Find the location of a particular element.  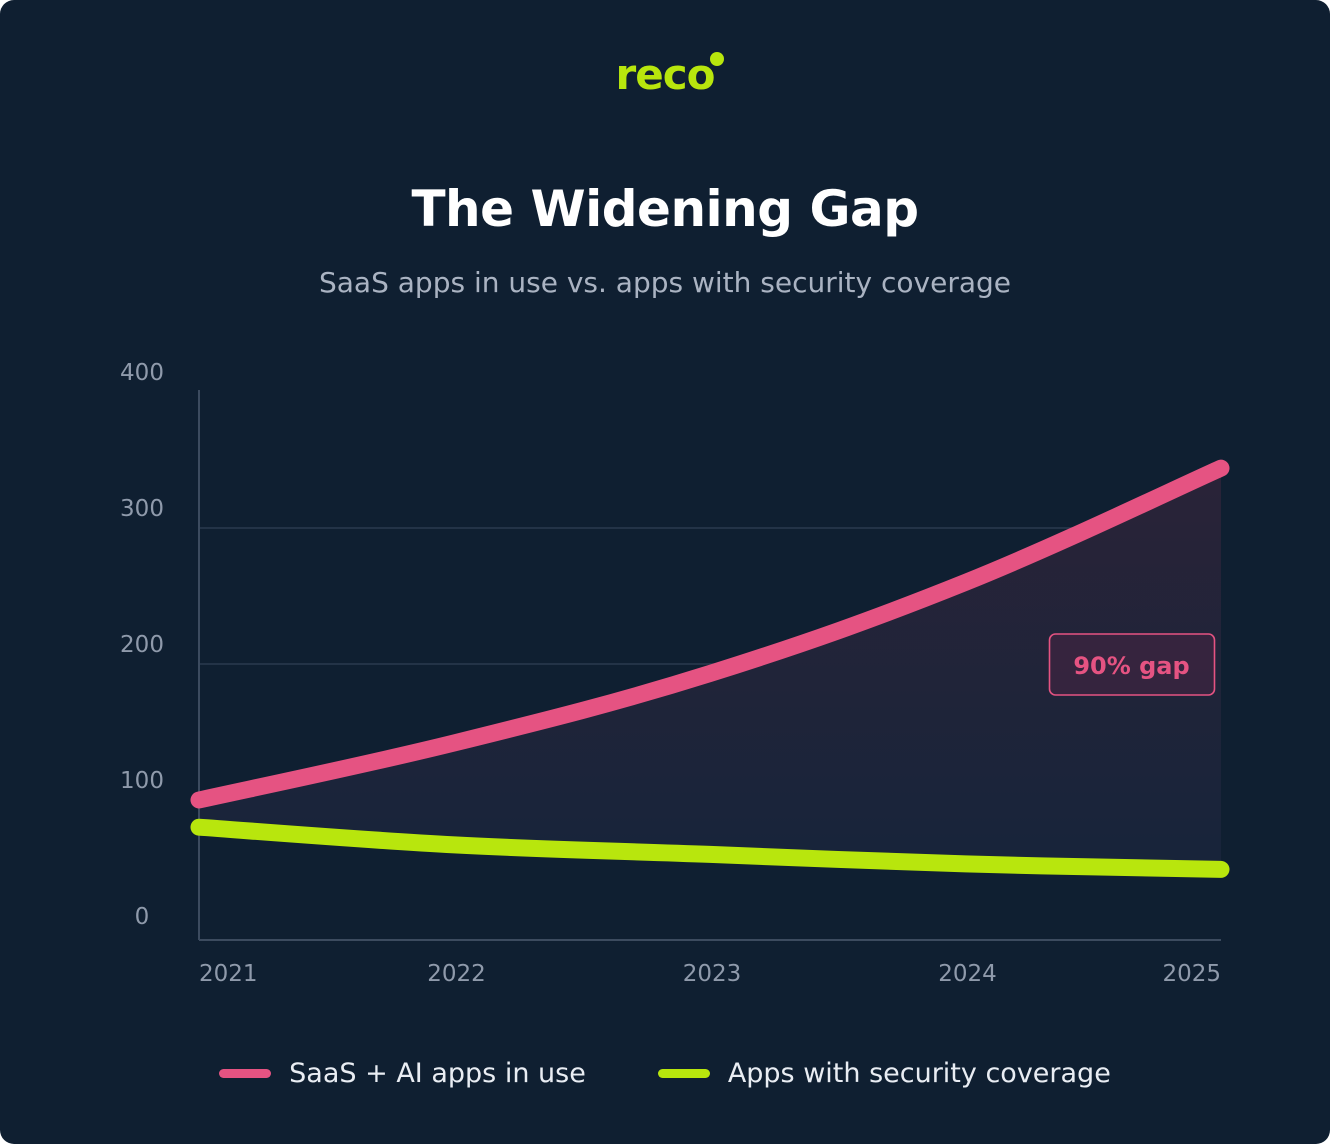

gap-annotation: 90% gap is located at coordinates (1132, 664).